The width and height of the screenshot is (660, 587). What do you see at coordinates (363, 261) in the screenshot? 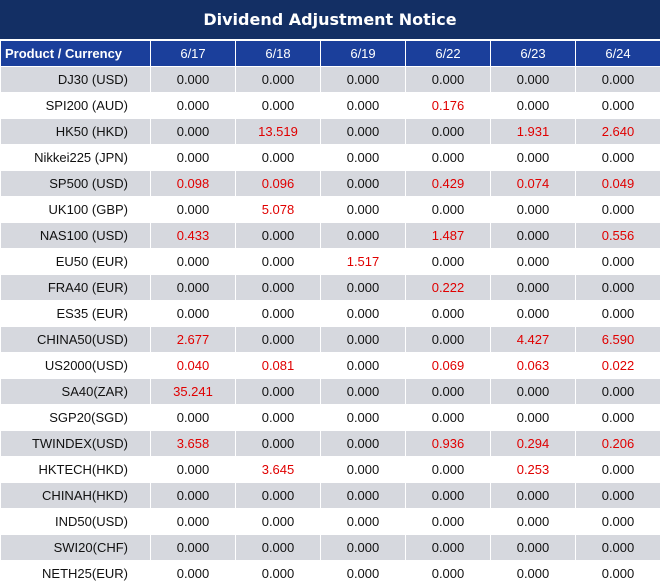
I see `value-cell: 1.517` at bounding box center [363, 261].